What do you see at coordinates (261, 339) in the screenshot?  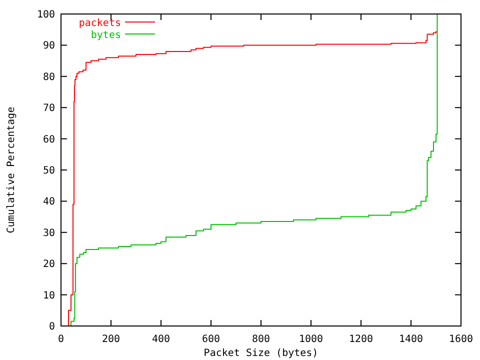 I see `x-tick-label: 800` at bounding box center [261, 339].